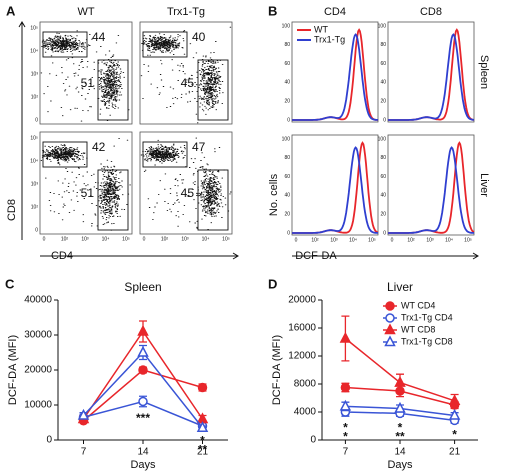 The height and width of the screenshot is (473, 529). Describe the element at coordinates (427, 341) in the screenshot. I see `legend-label: Trx1-Tg CD8` at that location.